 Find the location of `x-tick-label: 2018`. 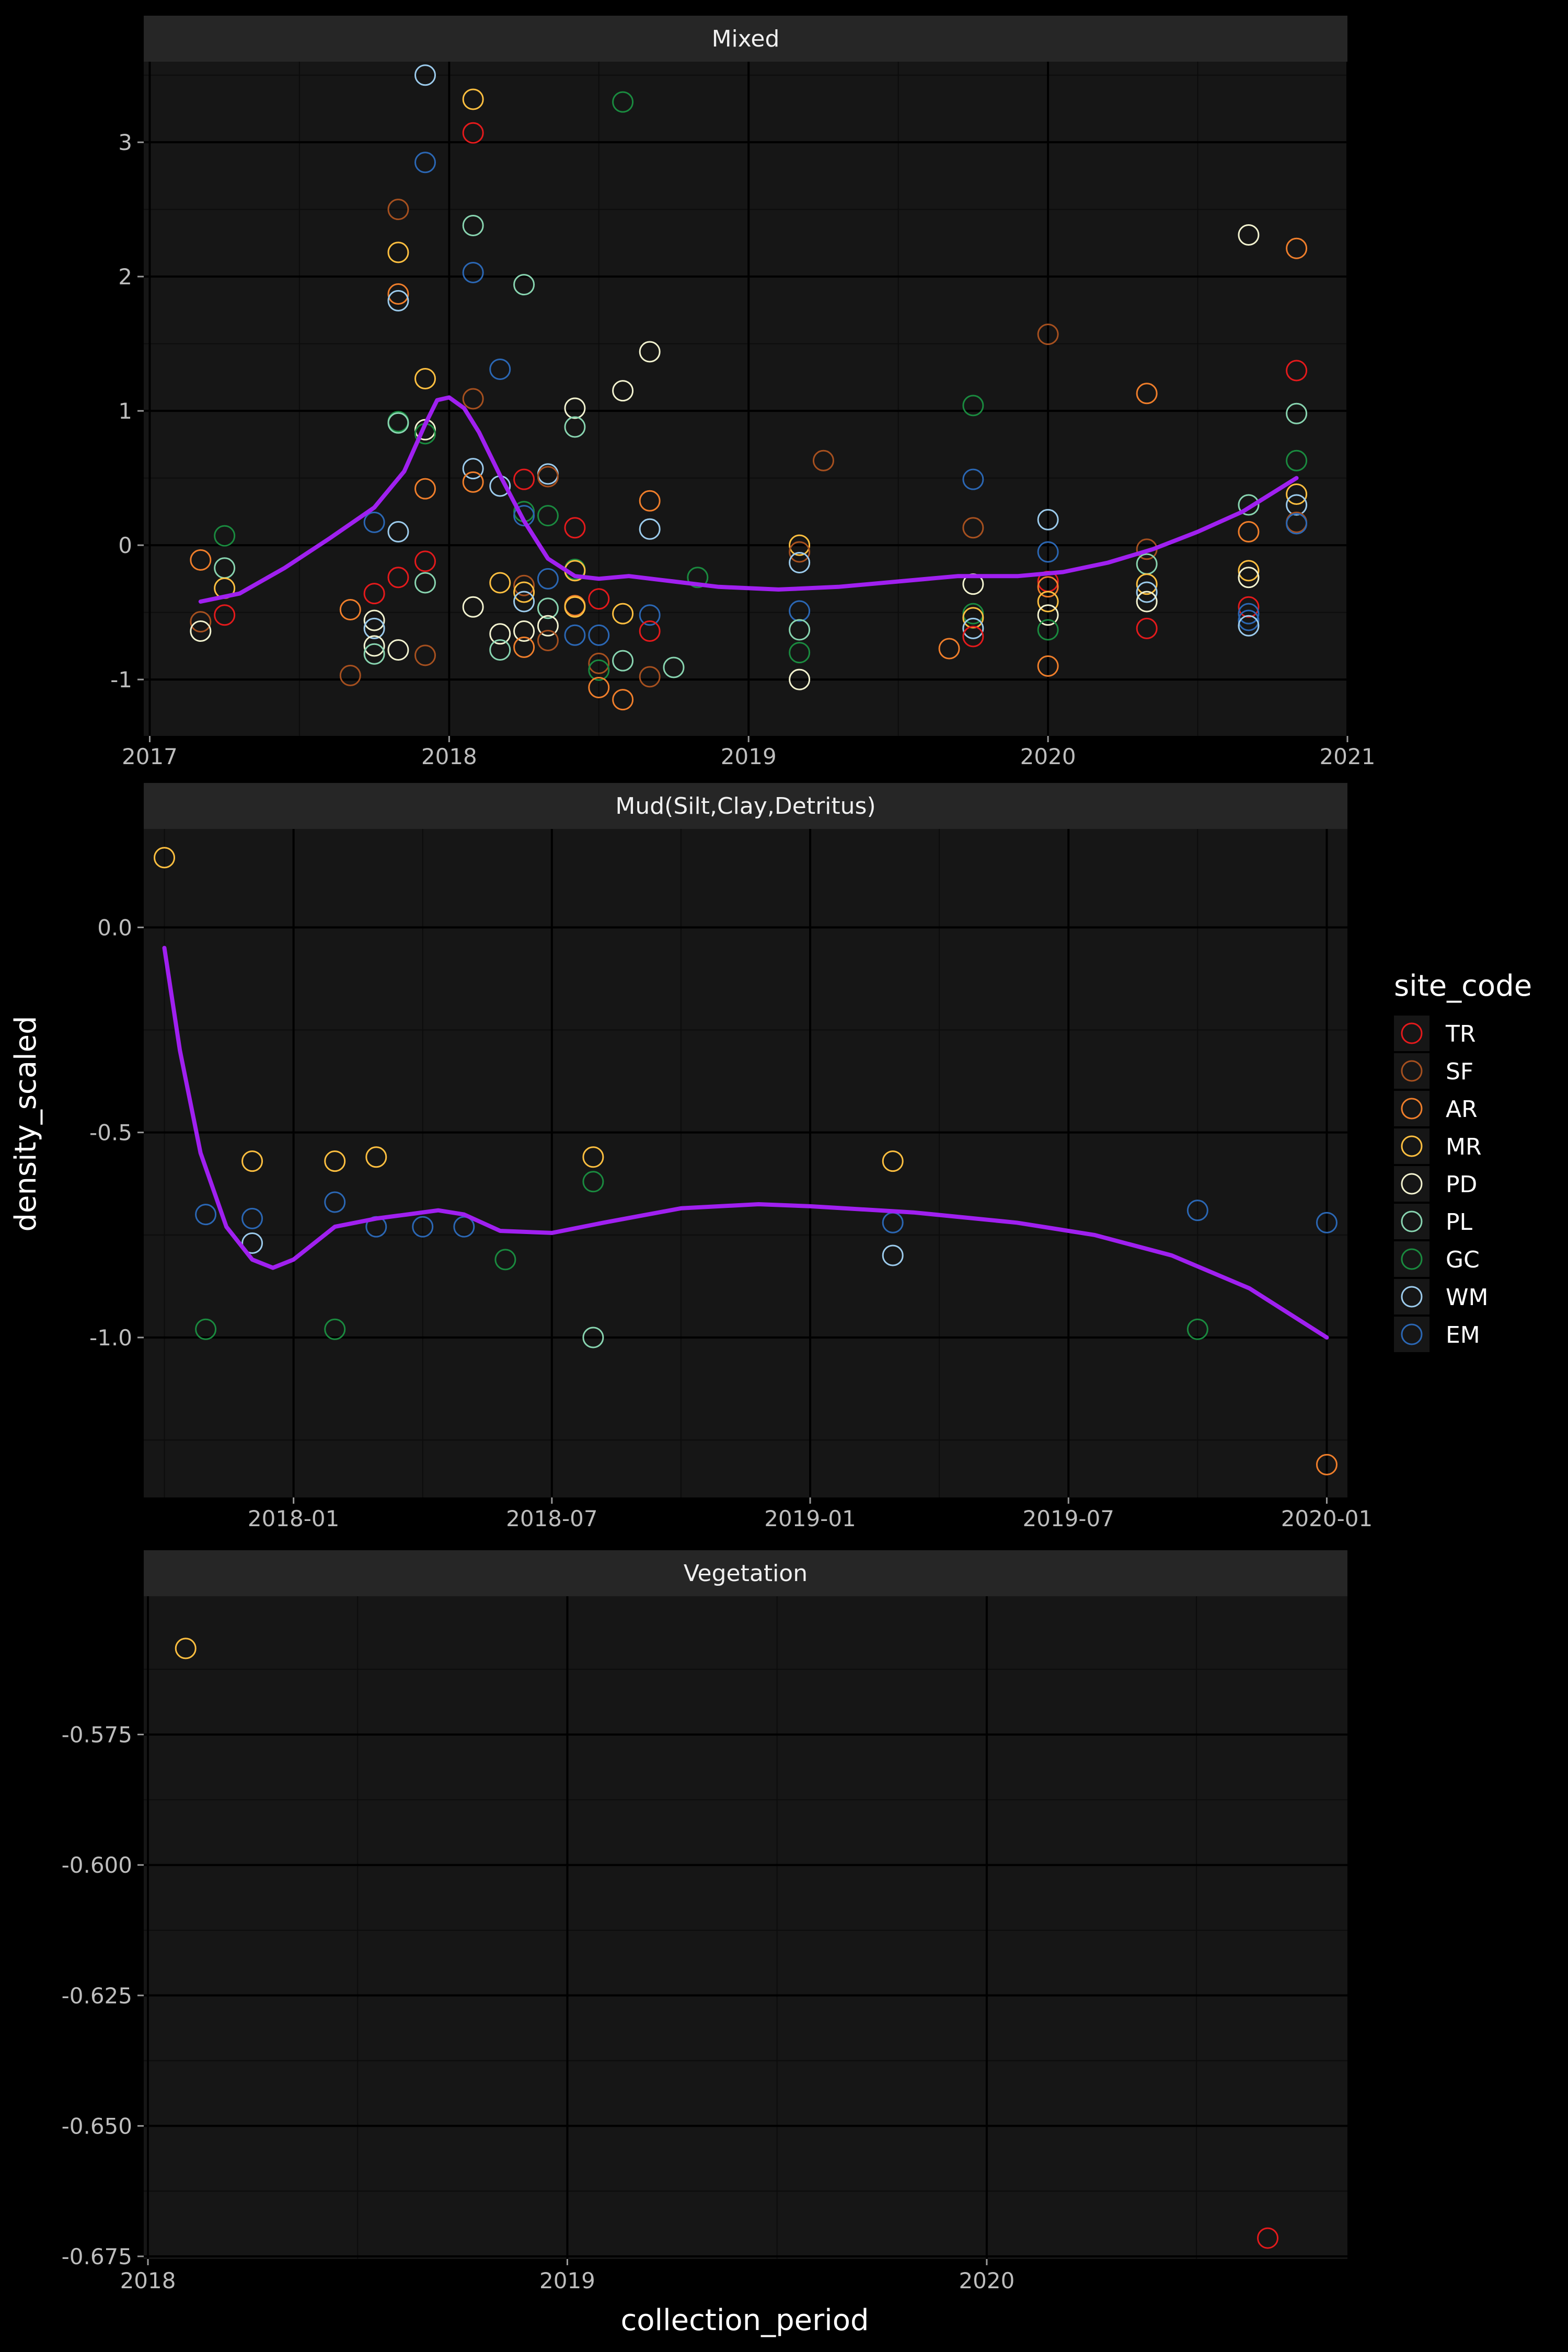

x-tick-label: 2018 is located at coordinates (449, 756).